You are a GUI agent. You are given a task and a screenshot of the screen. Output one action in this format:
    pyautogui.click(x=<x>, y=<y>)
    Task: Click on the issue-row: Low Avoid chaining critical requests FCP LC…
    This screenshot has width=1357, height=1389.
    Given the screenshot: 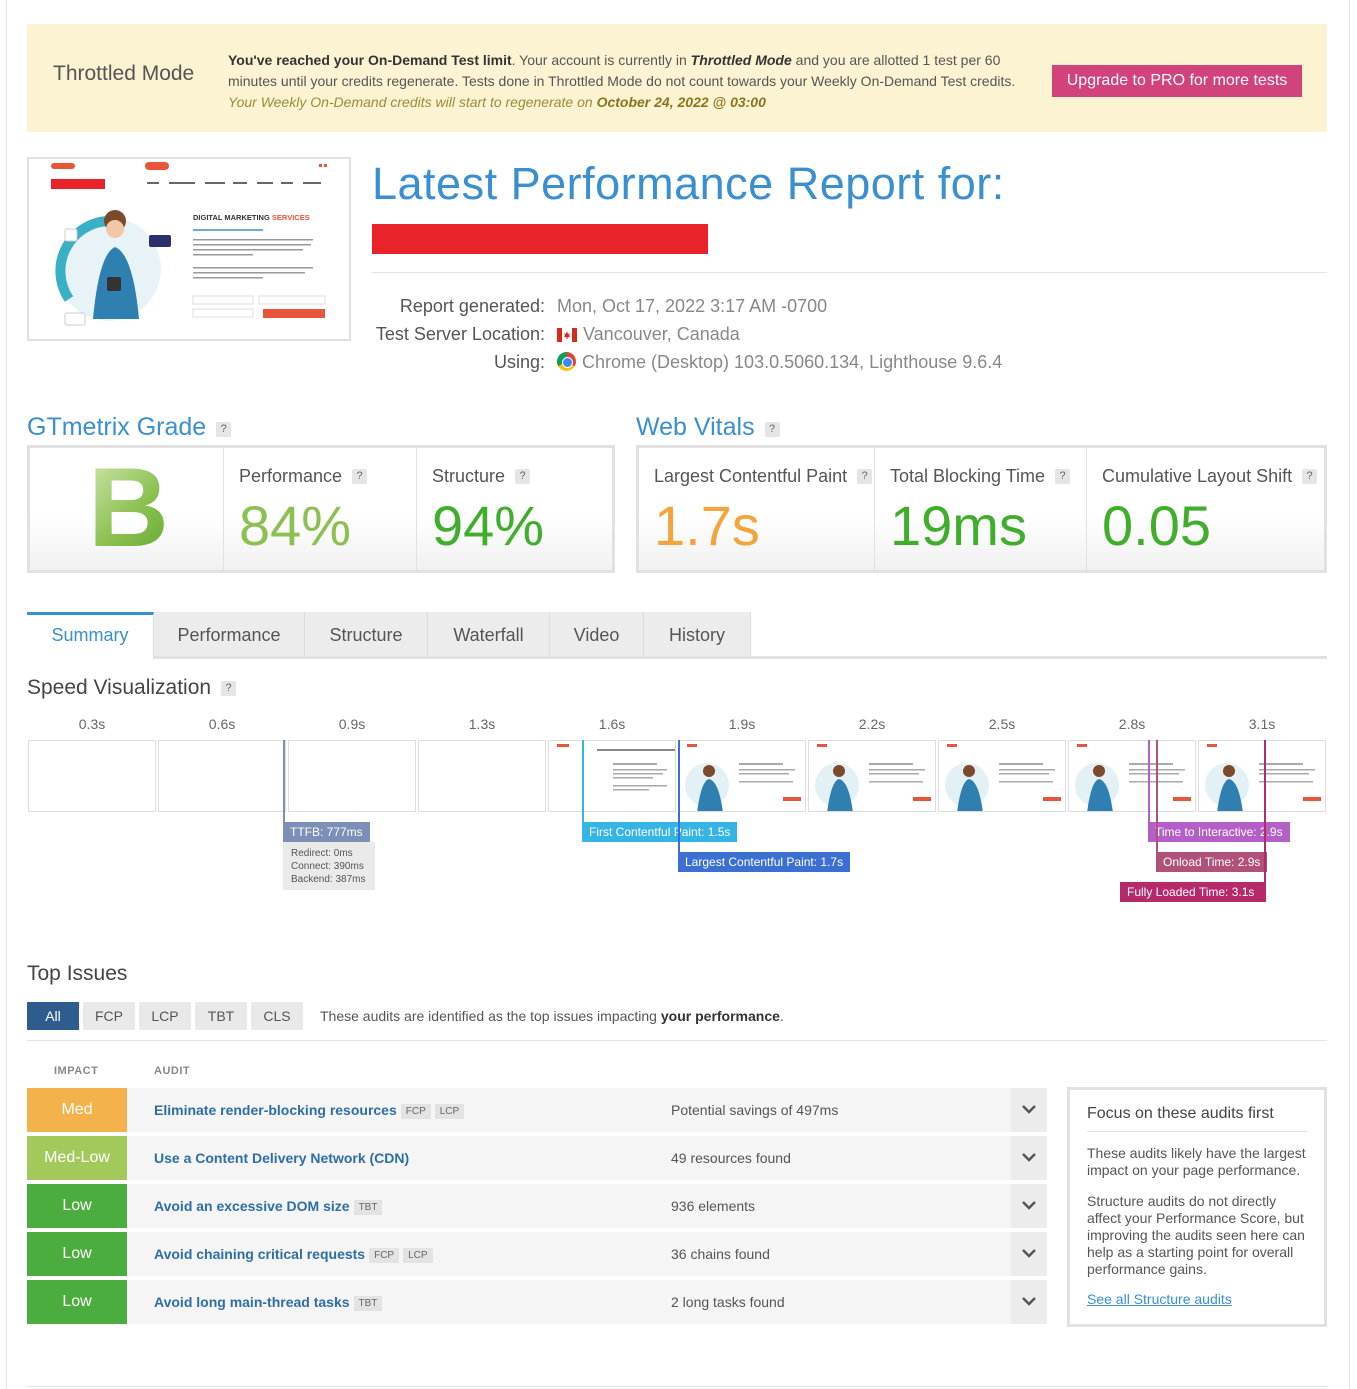 What is the action you would take?
    pyautogui.click(x=537, y=1254)
    